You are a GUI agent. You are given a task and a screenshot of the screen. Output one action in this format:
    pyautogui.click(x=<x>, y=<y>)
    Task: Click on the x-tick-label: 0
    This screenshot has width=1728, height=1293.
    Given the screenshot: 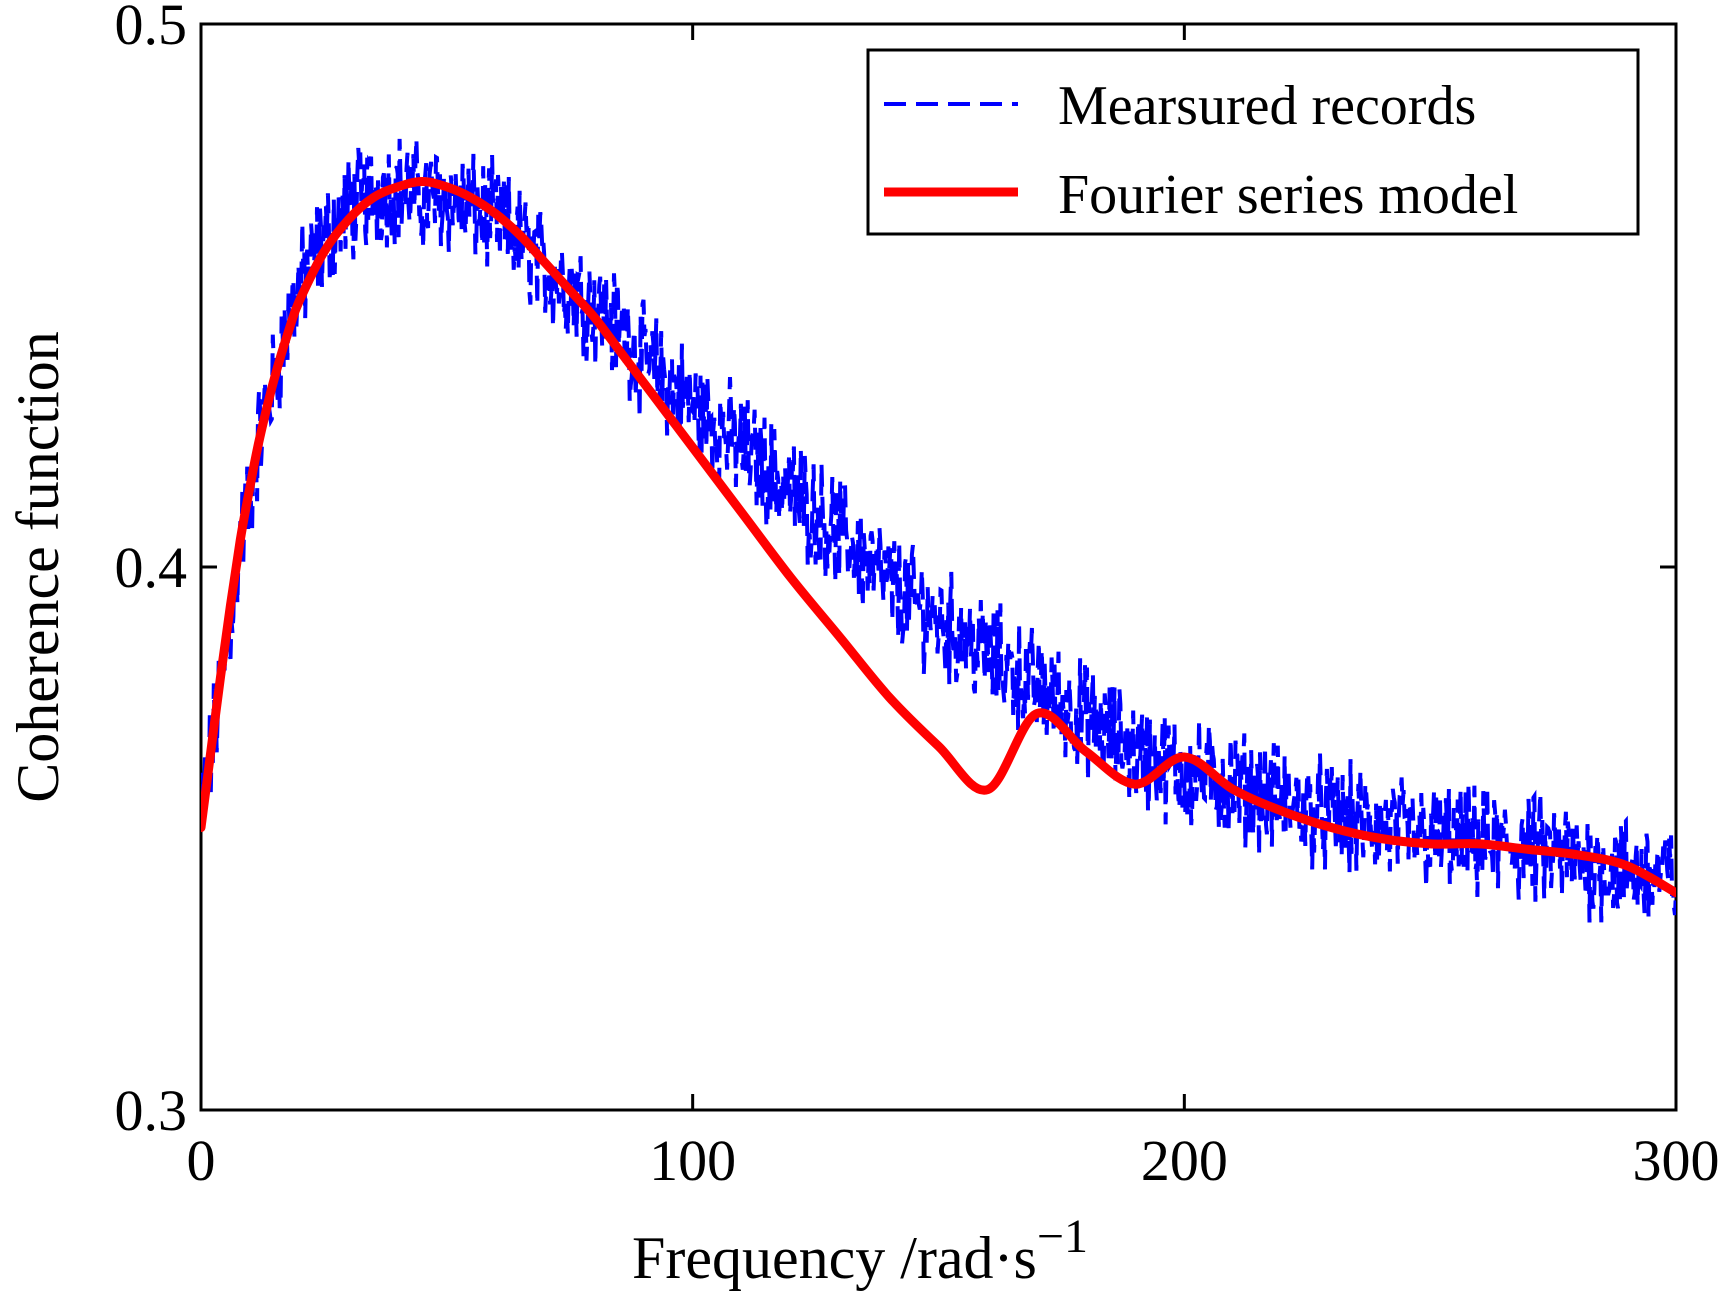 What is the action you would take?
    pyautogui.click(x=201, y=1160)
    